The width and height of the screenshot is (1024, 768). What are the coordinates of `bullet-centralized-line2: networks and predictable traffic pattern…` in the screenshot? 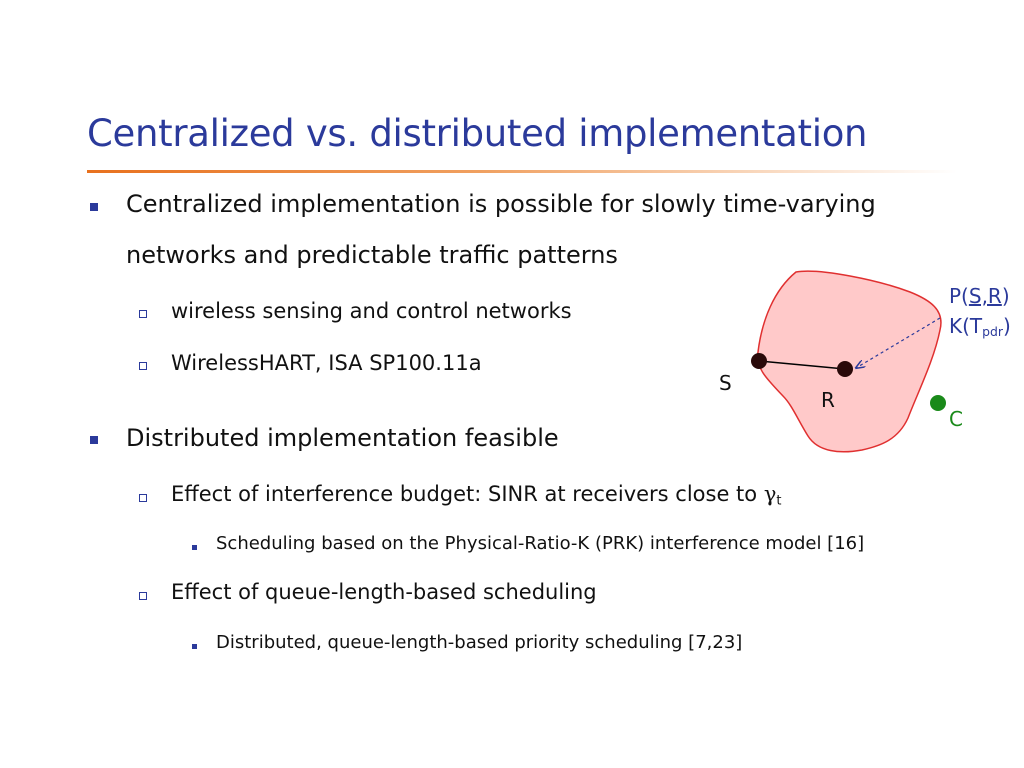 It's located at (372, 255).